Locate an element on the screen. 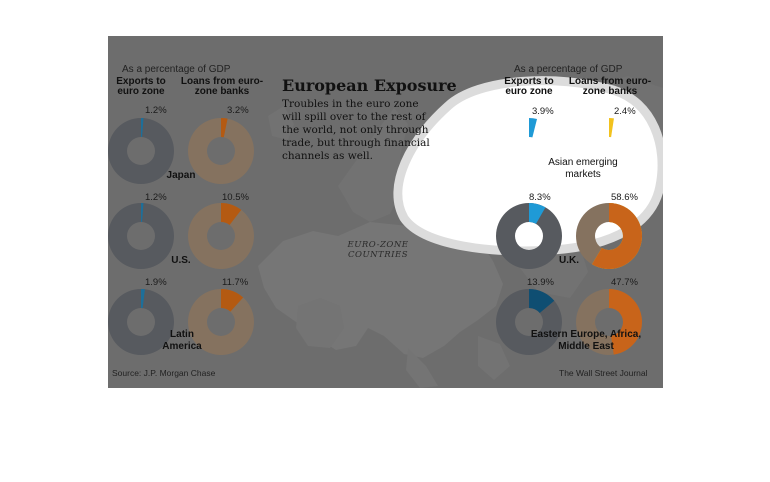 This screenshot has height=482, width=770. pct-latam-exports: 1.9% is located at coordinates (156, 282).